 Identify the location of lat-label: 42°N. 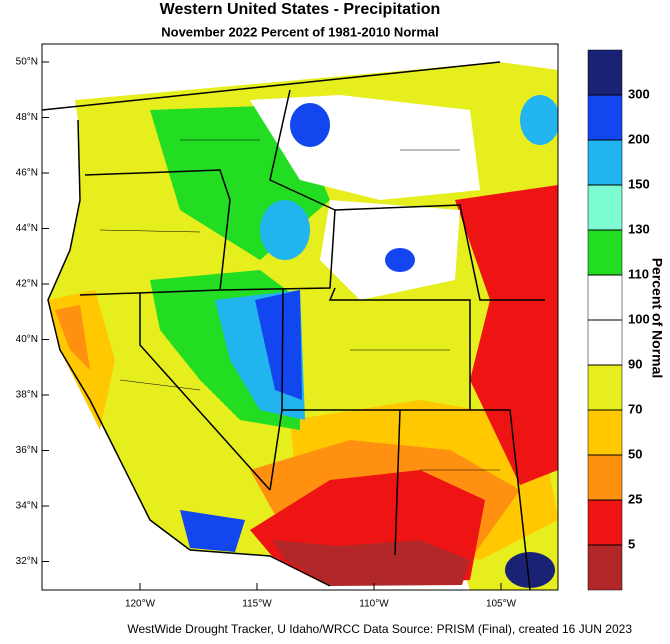
(27, 284).